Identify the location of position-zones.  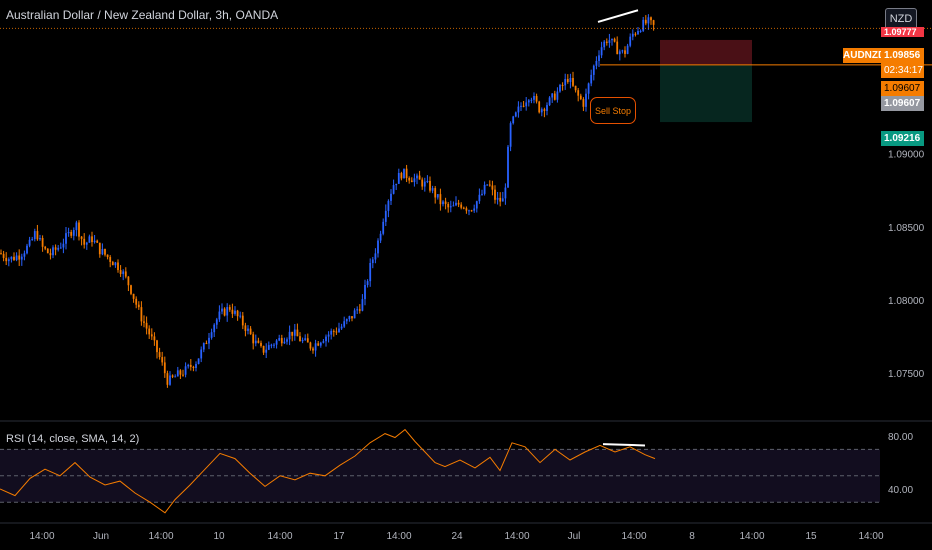
(706, 81).